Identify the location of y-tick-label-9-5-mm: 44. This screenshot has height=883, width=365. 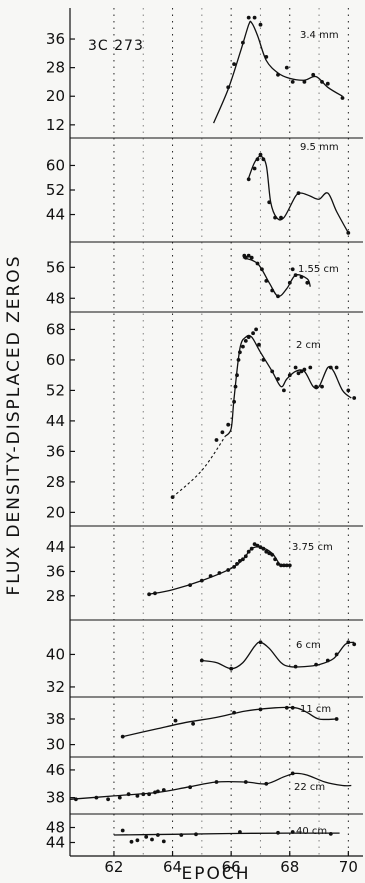
(55, 215).